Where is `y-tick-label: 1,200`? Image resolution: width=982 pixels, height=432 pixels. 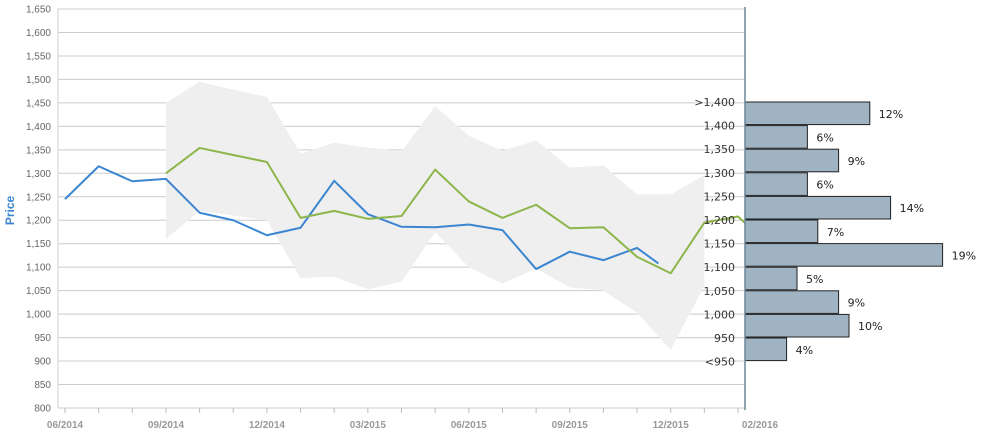
y-tick-label: 1,200 is located at coordinates (38, 221).